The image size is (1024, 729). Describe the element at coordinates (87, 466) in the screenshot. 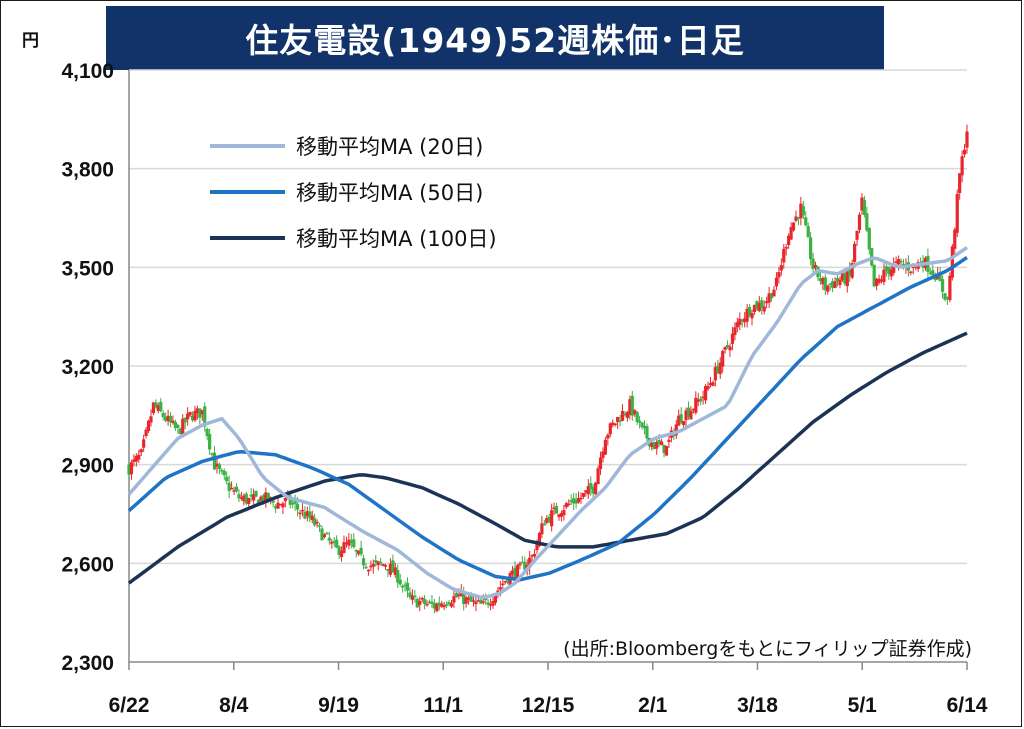

I see `y-tick-label: 2,900` at that location.